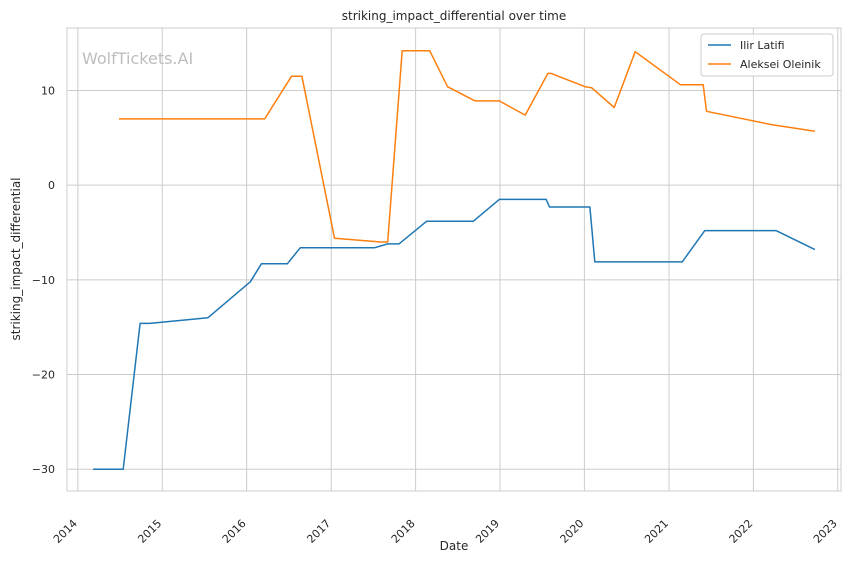 The image size is (852, 561). I want to click on x-tick-label: 2014, so click(65, 531).